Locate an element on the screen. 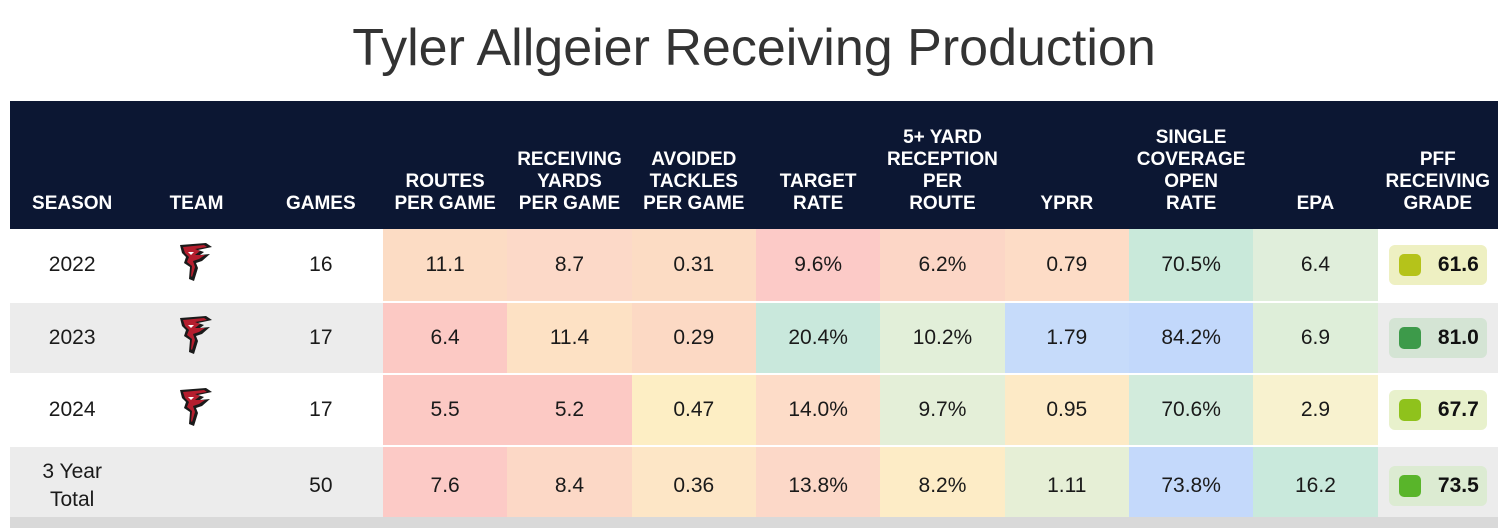 Image resolution: width=1508 pixels, height=528 pixels. cell-single-coverage-open-rate: 73.8% is located at coordinates (1191, 486).